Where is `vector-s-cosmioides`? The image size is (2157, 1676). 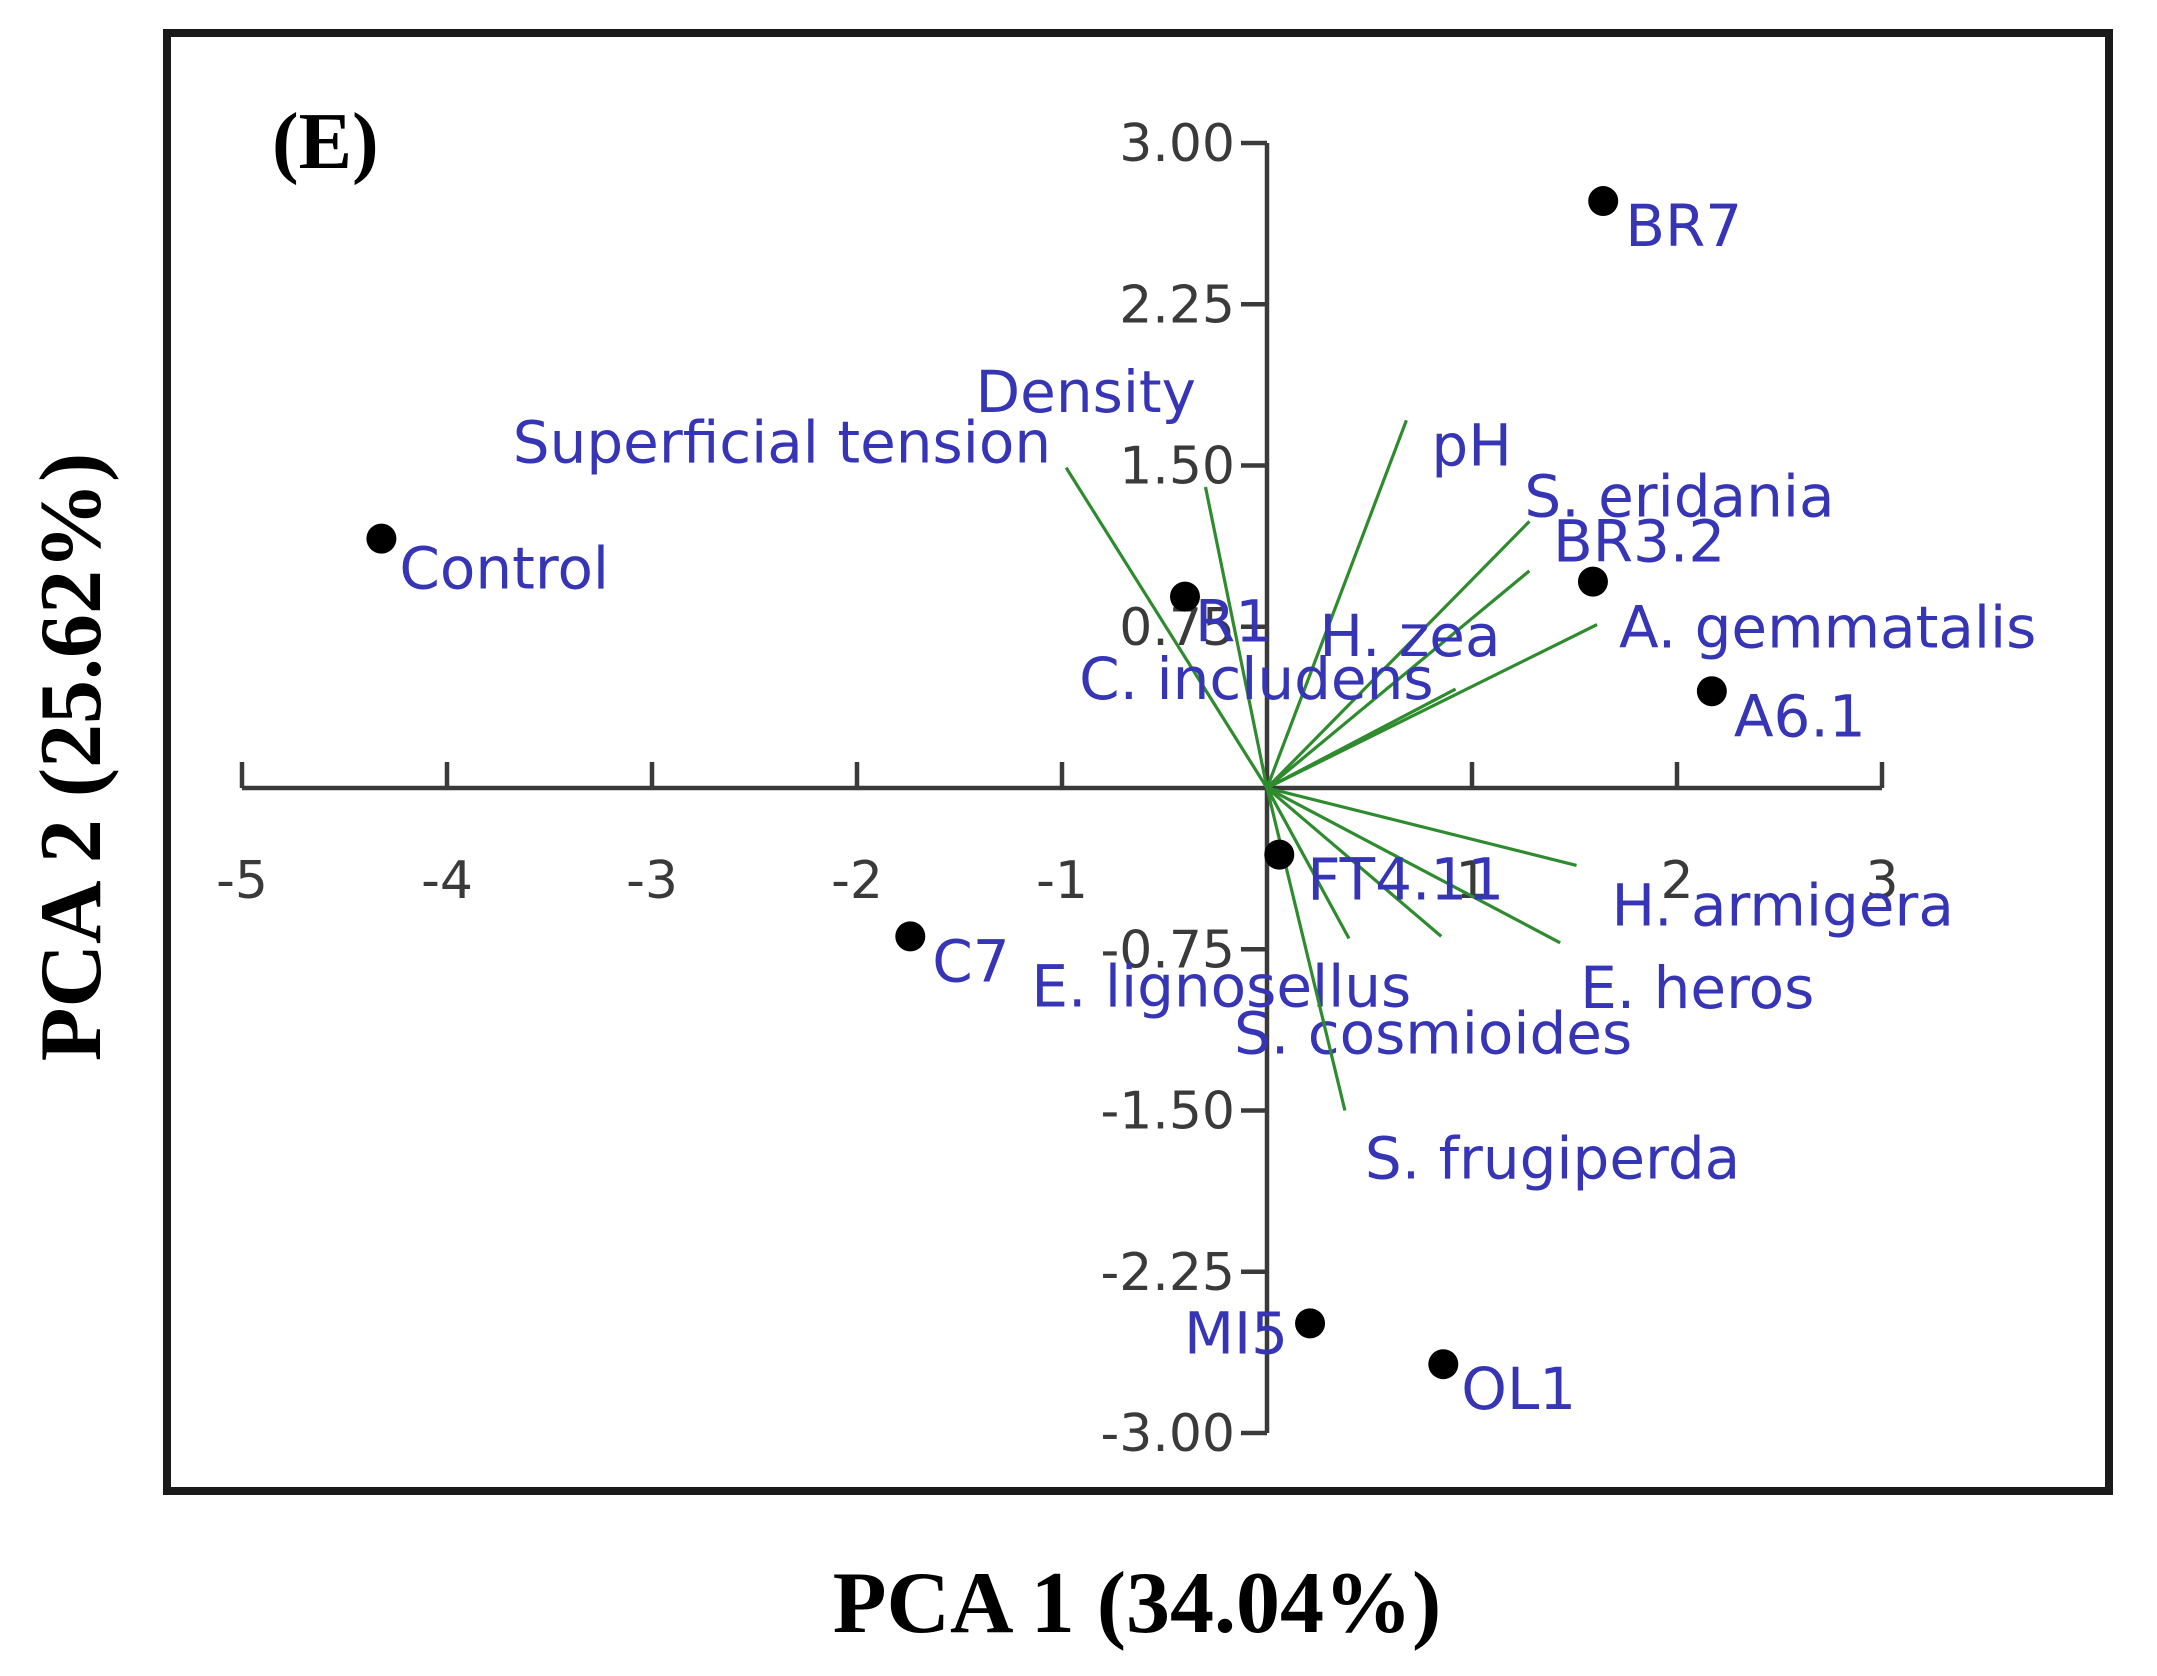 vector-s-cosmioides is located at coordinates (1308, 863).